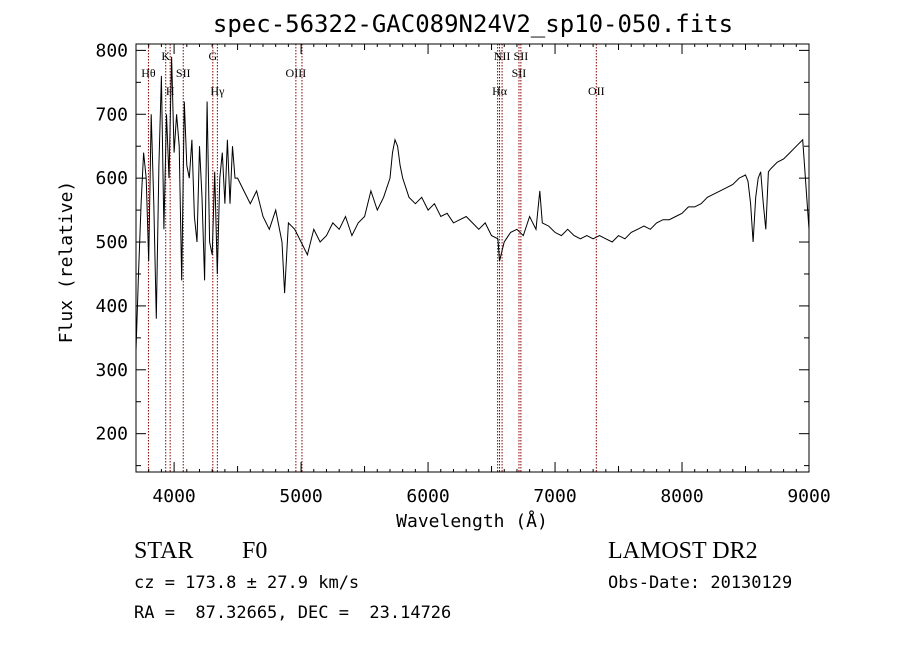 The width and height of the screenshot is (900, 649). What do you see at coordinates (502, 56) in the screenshot?
I see `line-label: NII` at bounding box center [502, 56].